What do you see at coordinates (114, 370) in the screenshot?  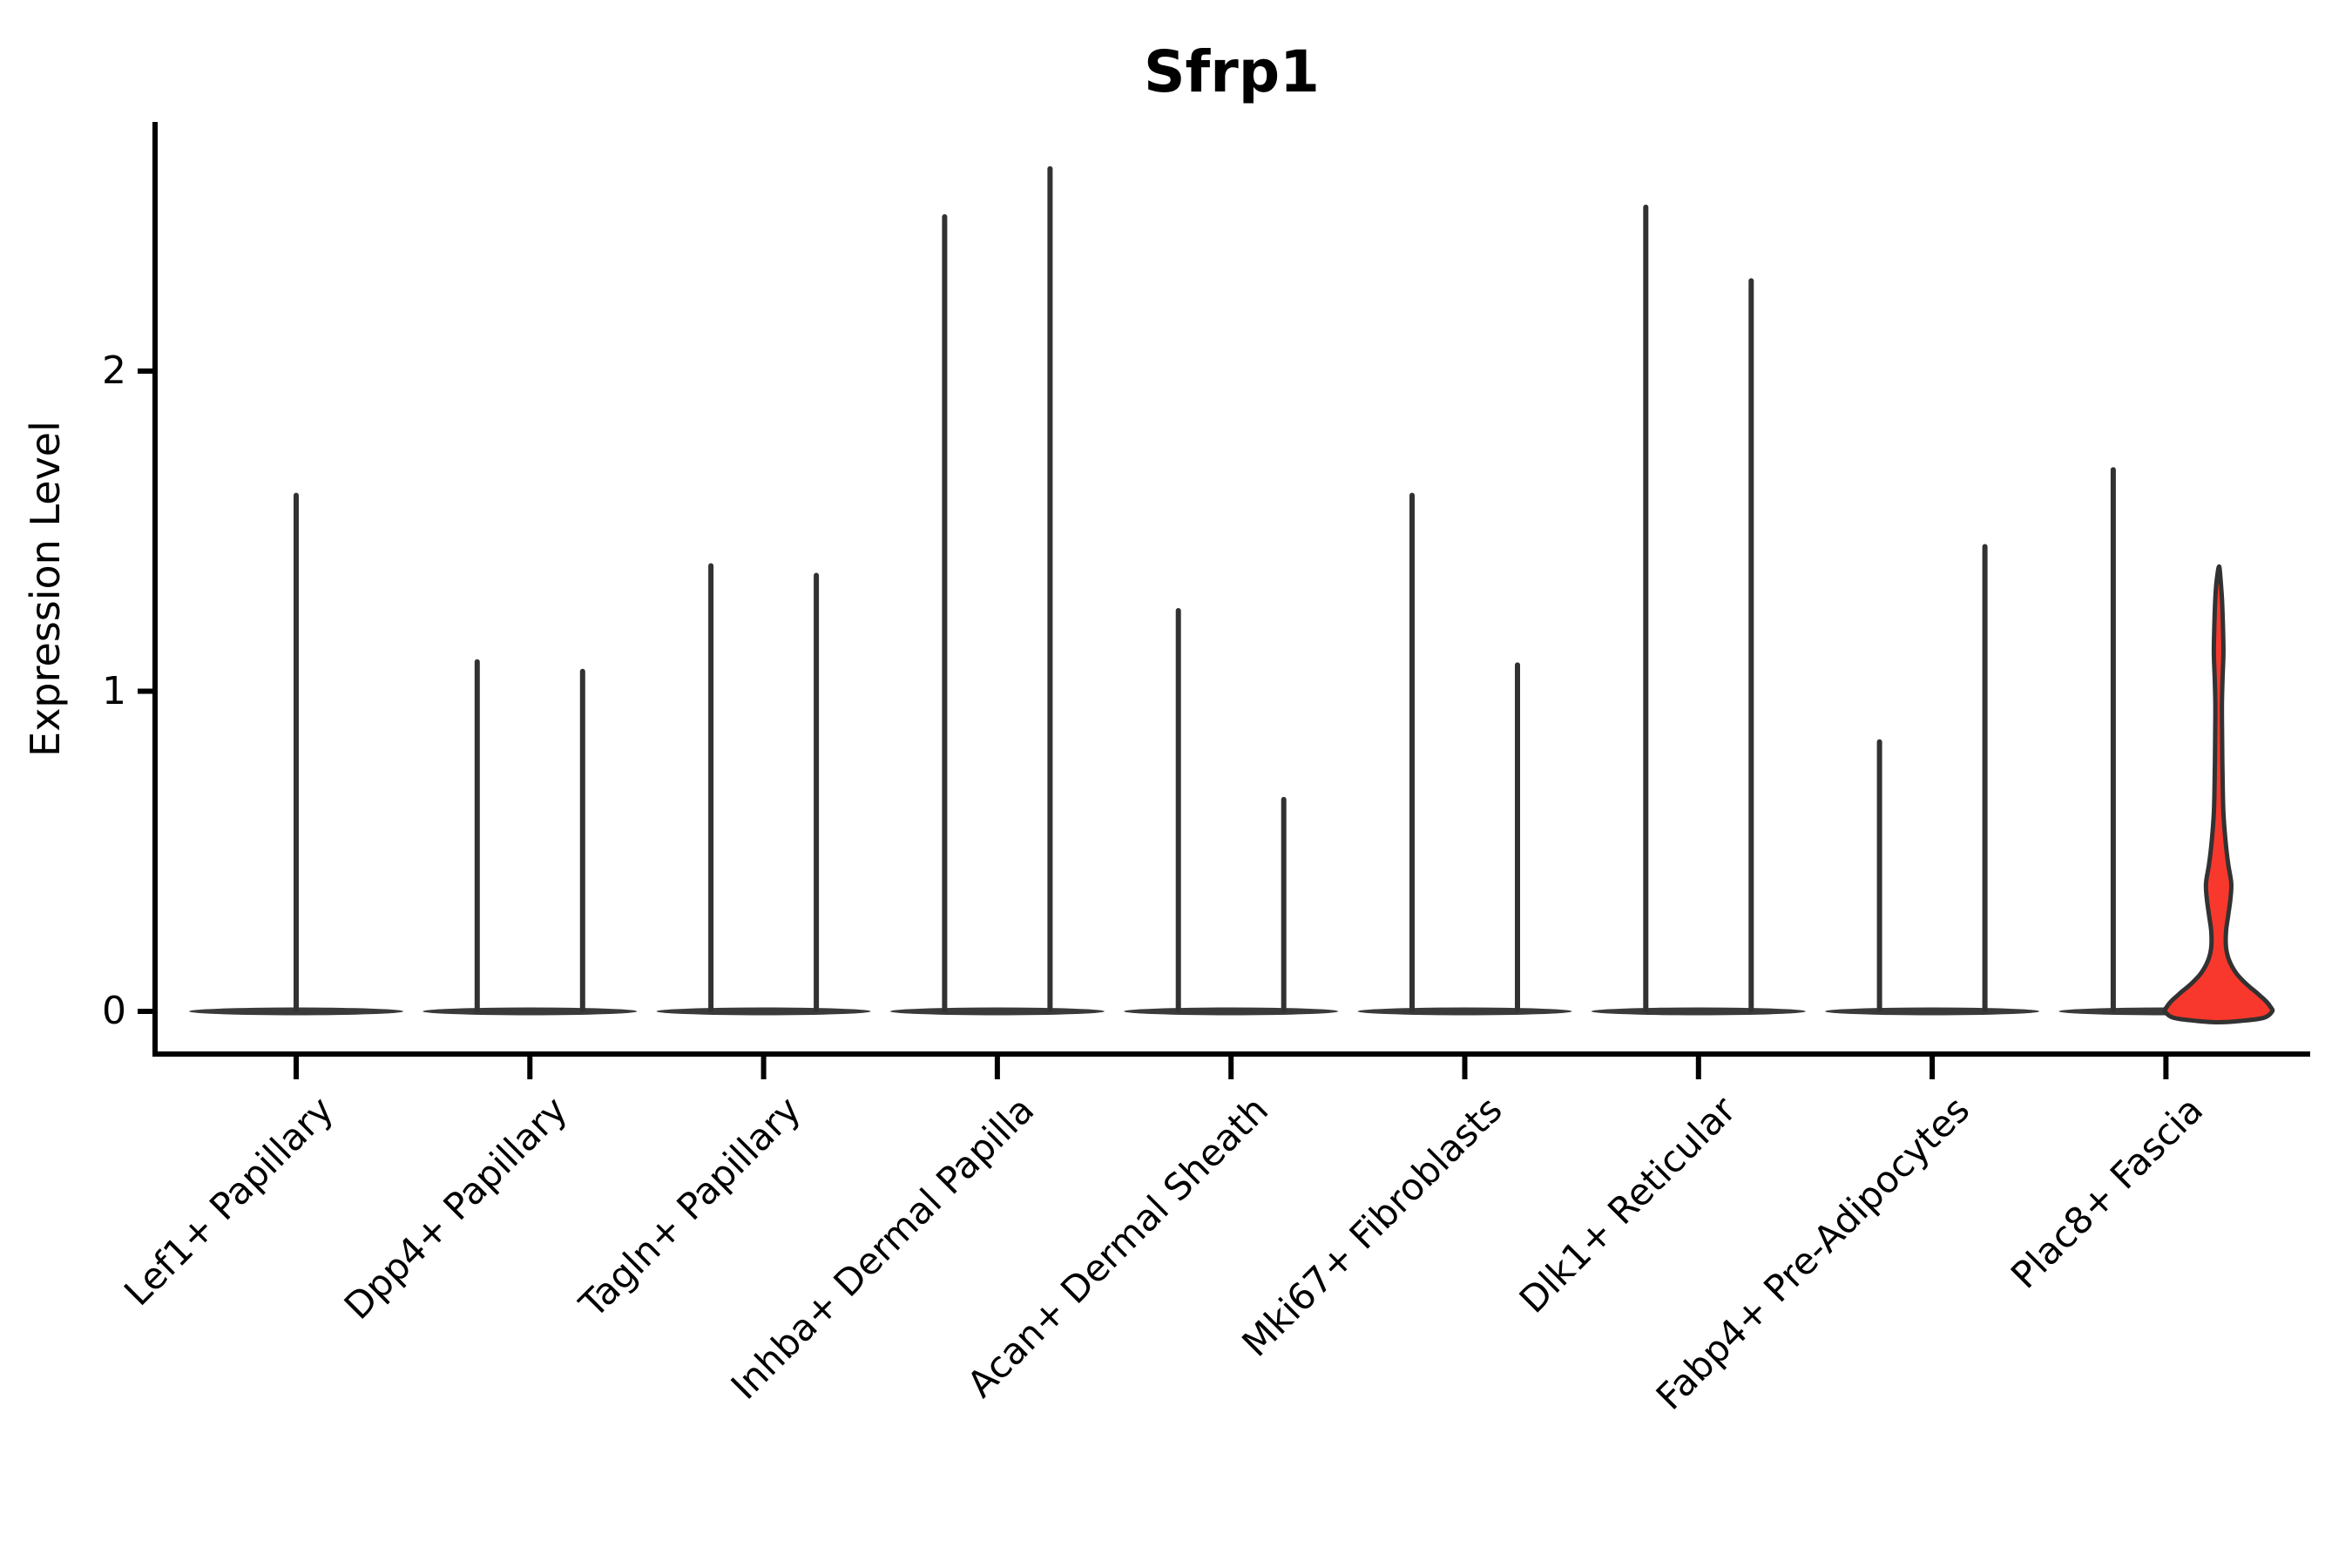 I see `y-tick-label-2: 2` at bounding box center [114, 370].